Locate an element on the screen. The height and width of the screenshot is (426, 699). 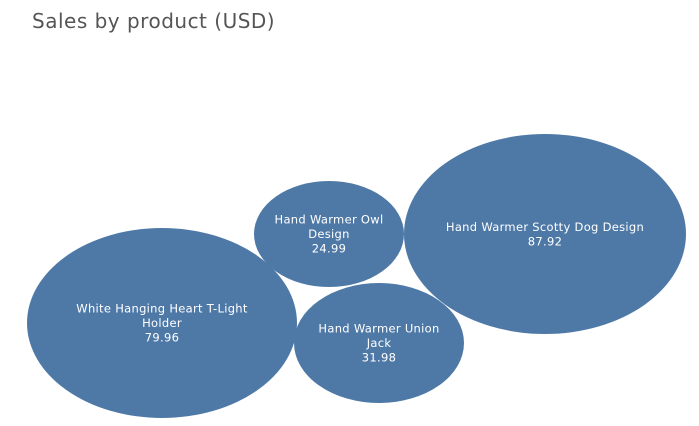
bubble-name-label: Hand Warmer Union is located at coordinates (378, 329).